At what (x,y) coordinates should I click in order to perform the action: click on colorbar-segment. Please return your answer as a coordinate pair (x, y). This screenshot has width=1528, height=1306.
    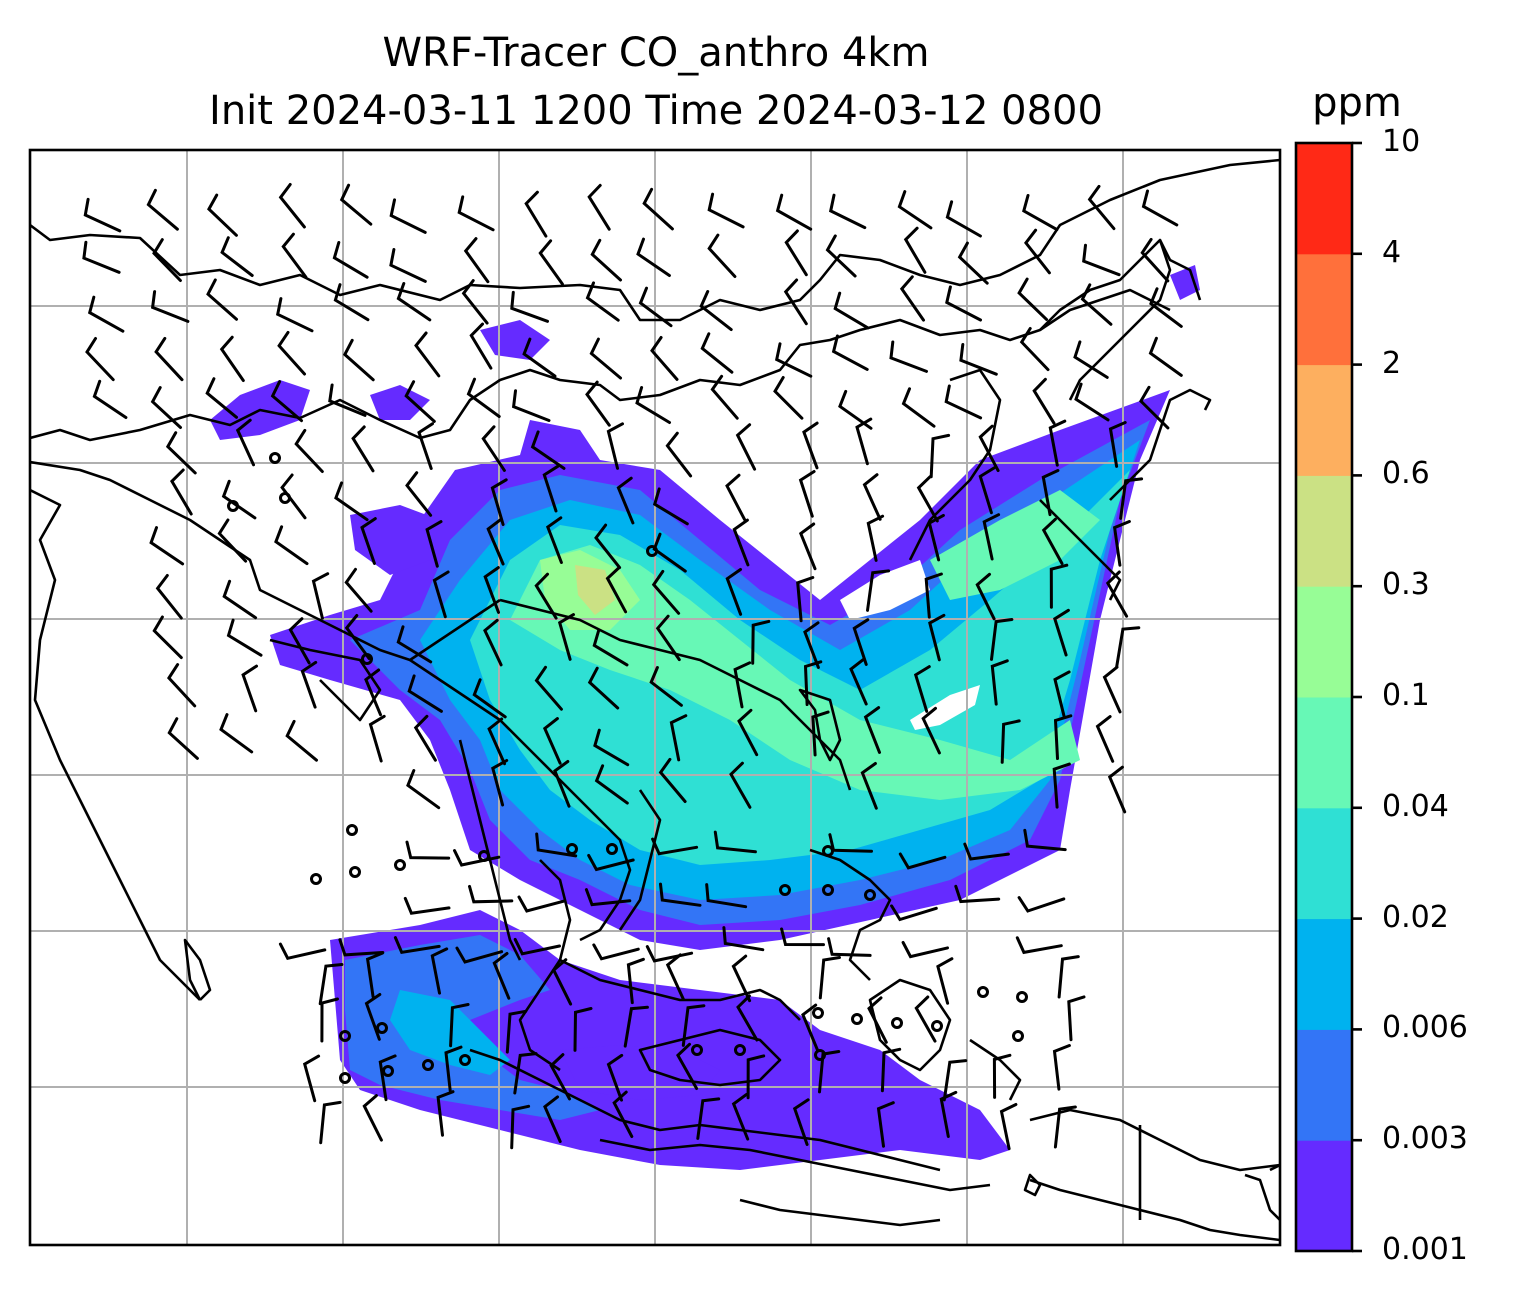
    Looking at the image, I should click on (1324, 531).